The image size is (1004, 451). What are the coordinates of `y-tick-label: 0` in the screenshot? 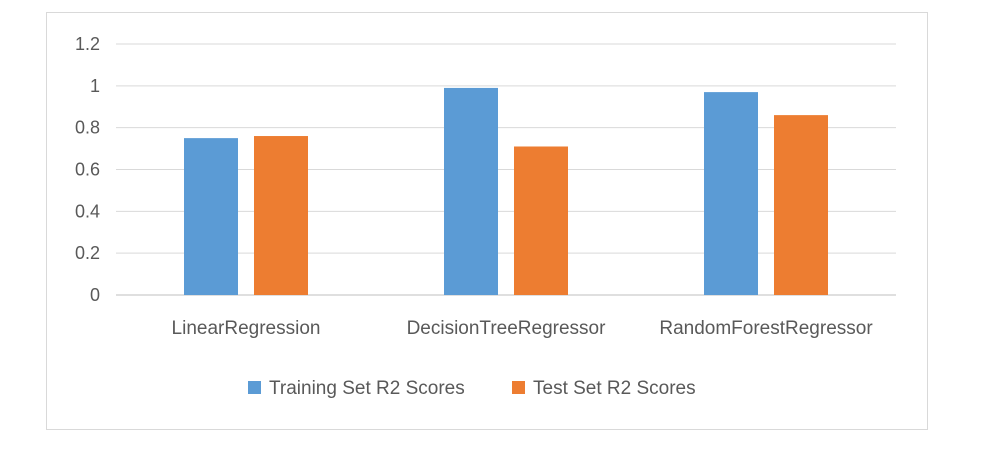 It's located at (95, 295).